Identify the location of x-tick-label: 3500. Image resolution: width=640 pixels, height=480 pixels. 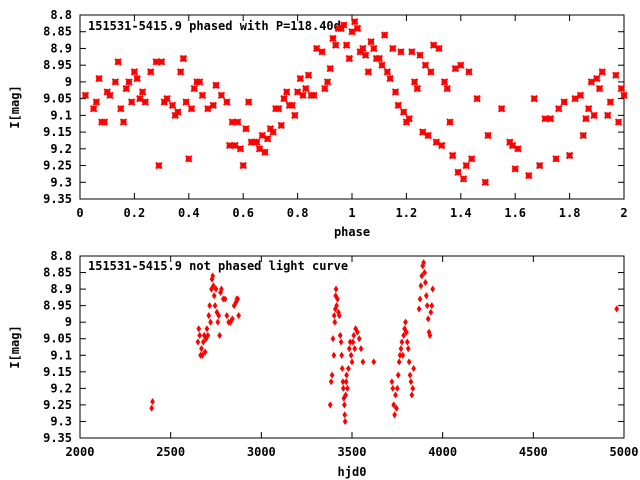
(352, 452).